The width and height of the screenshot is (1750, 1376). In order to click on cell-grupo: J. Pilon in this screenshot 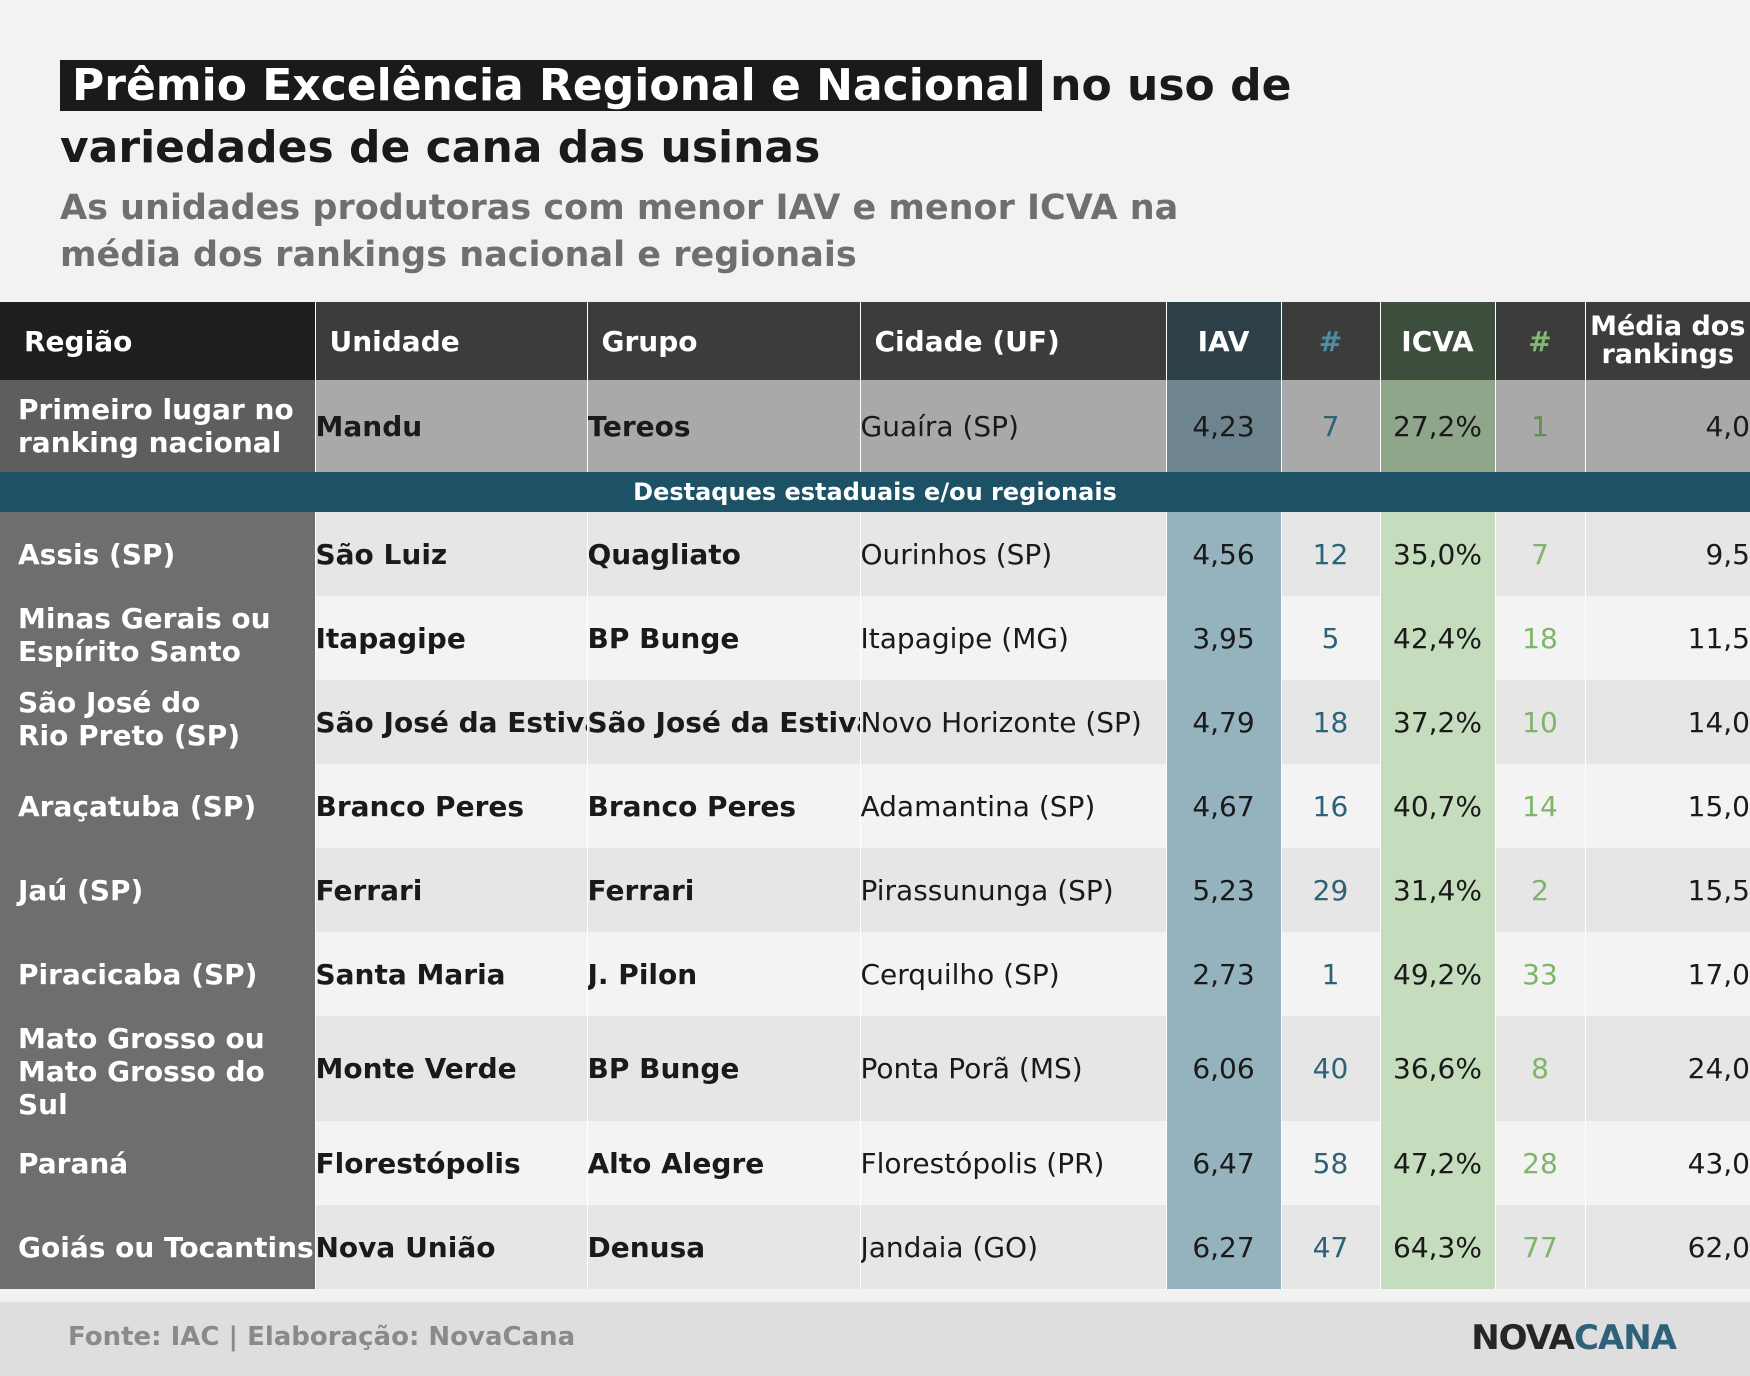, I will do `click(724, 974)`.